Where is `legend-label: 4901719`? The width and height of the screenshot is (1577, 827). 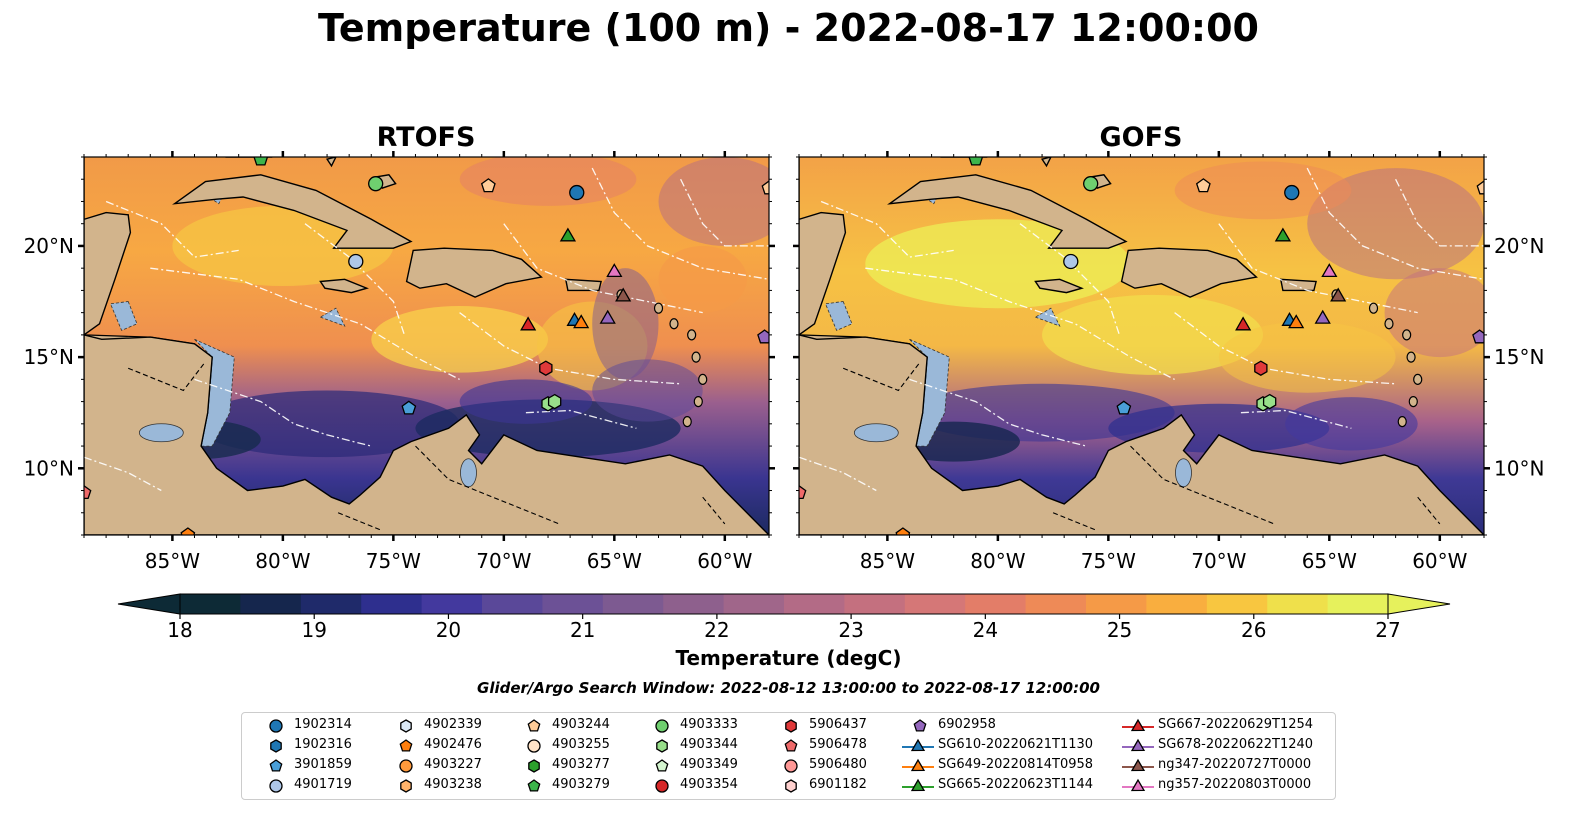 legend-label: 4901719 is located at coordinates (323, 784).